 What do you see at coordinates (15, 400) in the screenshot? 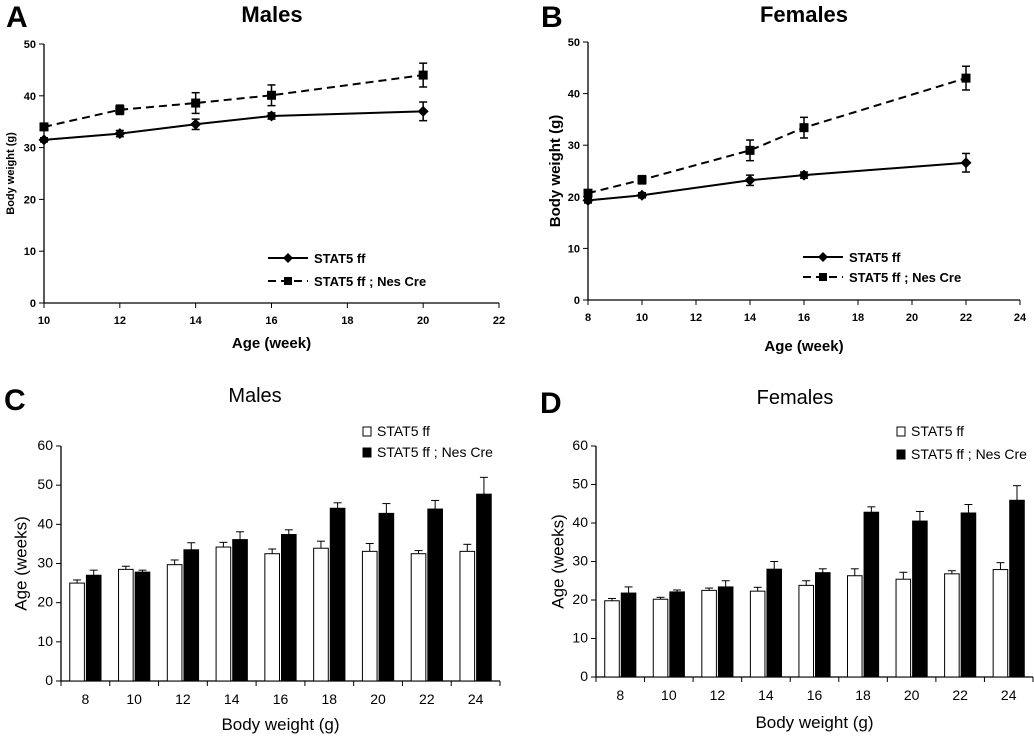
I see `panel-letter-c: C` at bounding box center [15, 400].